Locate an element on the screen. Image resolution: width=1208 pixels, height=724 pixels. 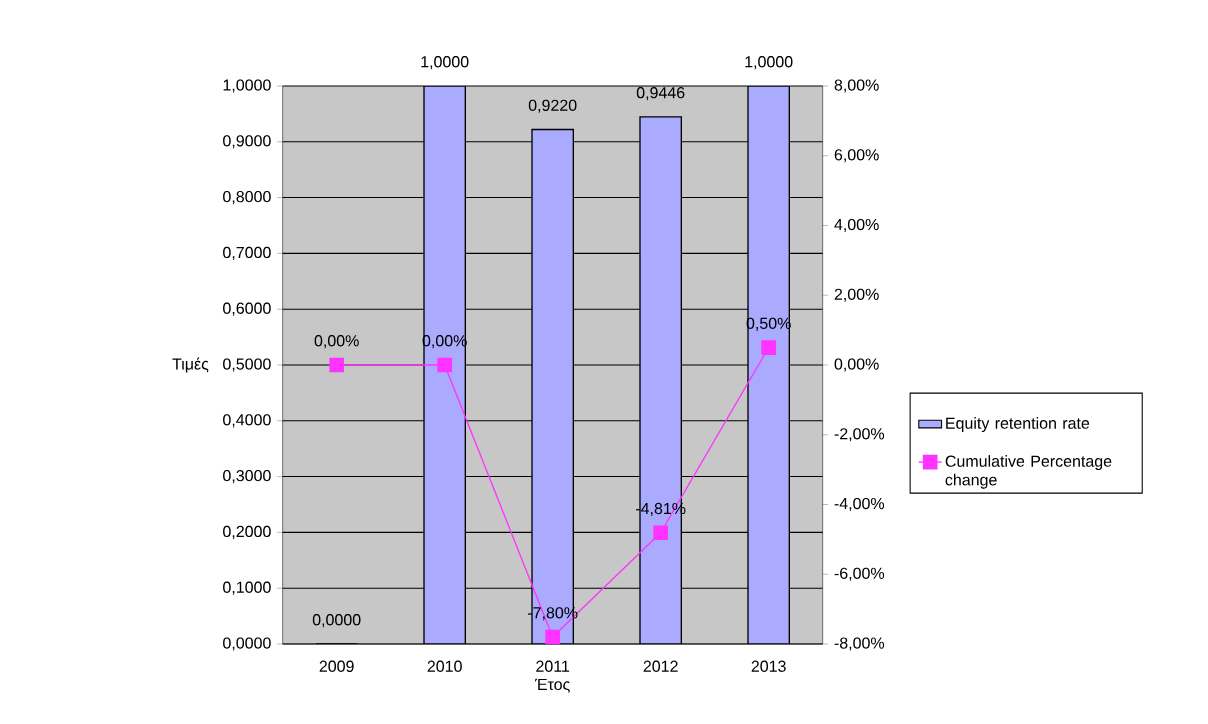
y-tick-label: 1,0000 is located at coordinates (247, 86).